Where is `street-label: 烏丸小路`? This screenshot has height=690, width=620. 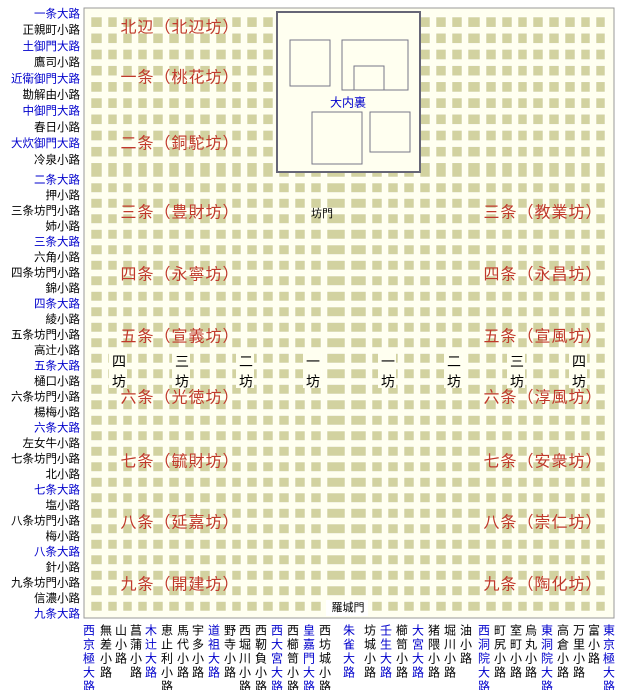
street-label: 烏丸小路 is located at coordinates (531, 652).